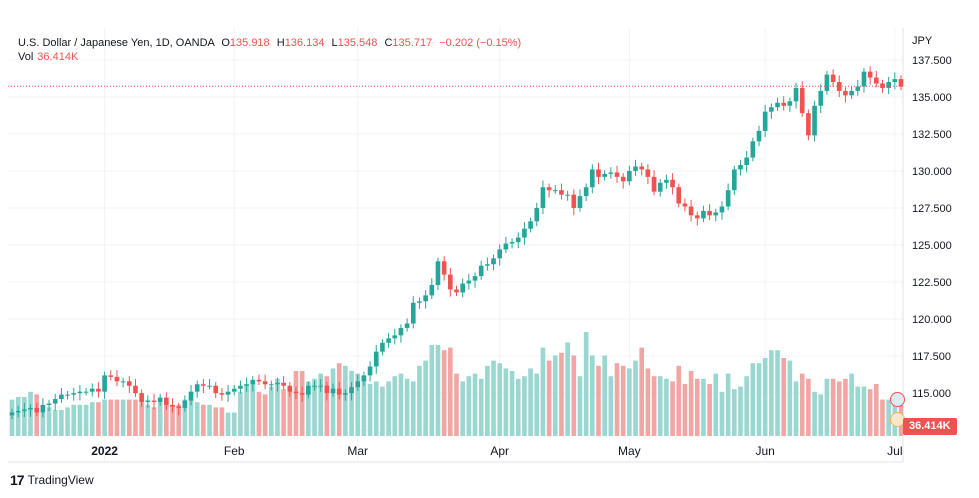 The width and height of the screenshot is (979, 498). Describe the element at coordinates (334, 43) in the screenshot. I see `low-label: L` at that location.